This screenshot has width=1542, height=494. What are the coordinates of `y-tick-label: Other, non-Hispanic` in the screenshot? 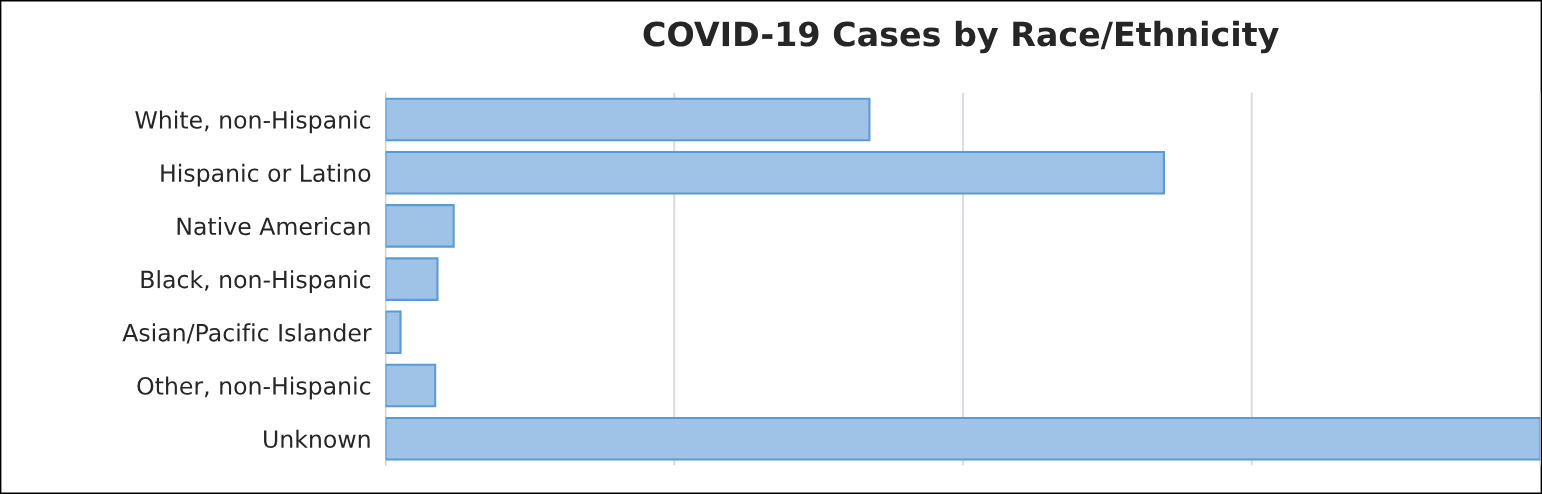 It's located at (254, 388).